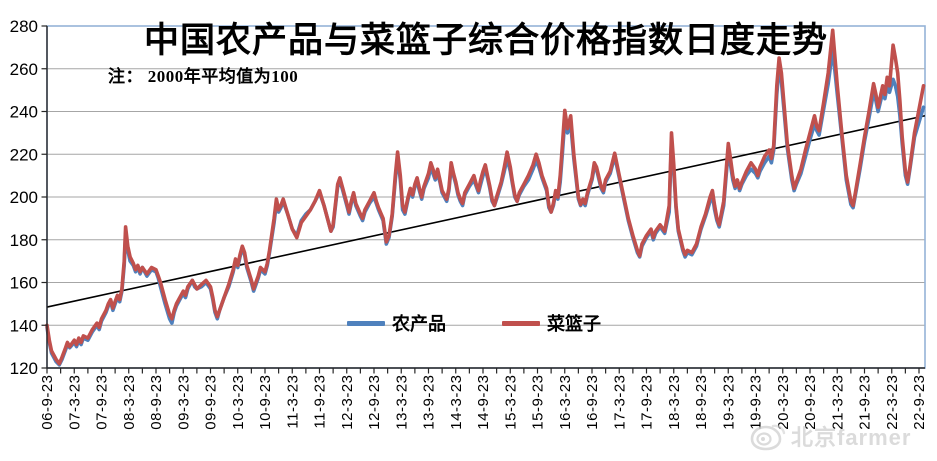  Describe the element at coordinates (74, 402) in the screenshot. I see `x-tick-label: 07-3-23` at that location.